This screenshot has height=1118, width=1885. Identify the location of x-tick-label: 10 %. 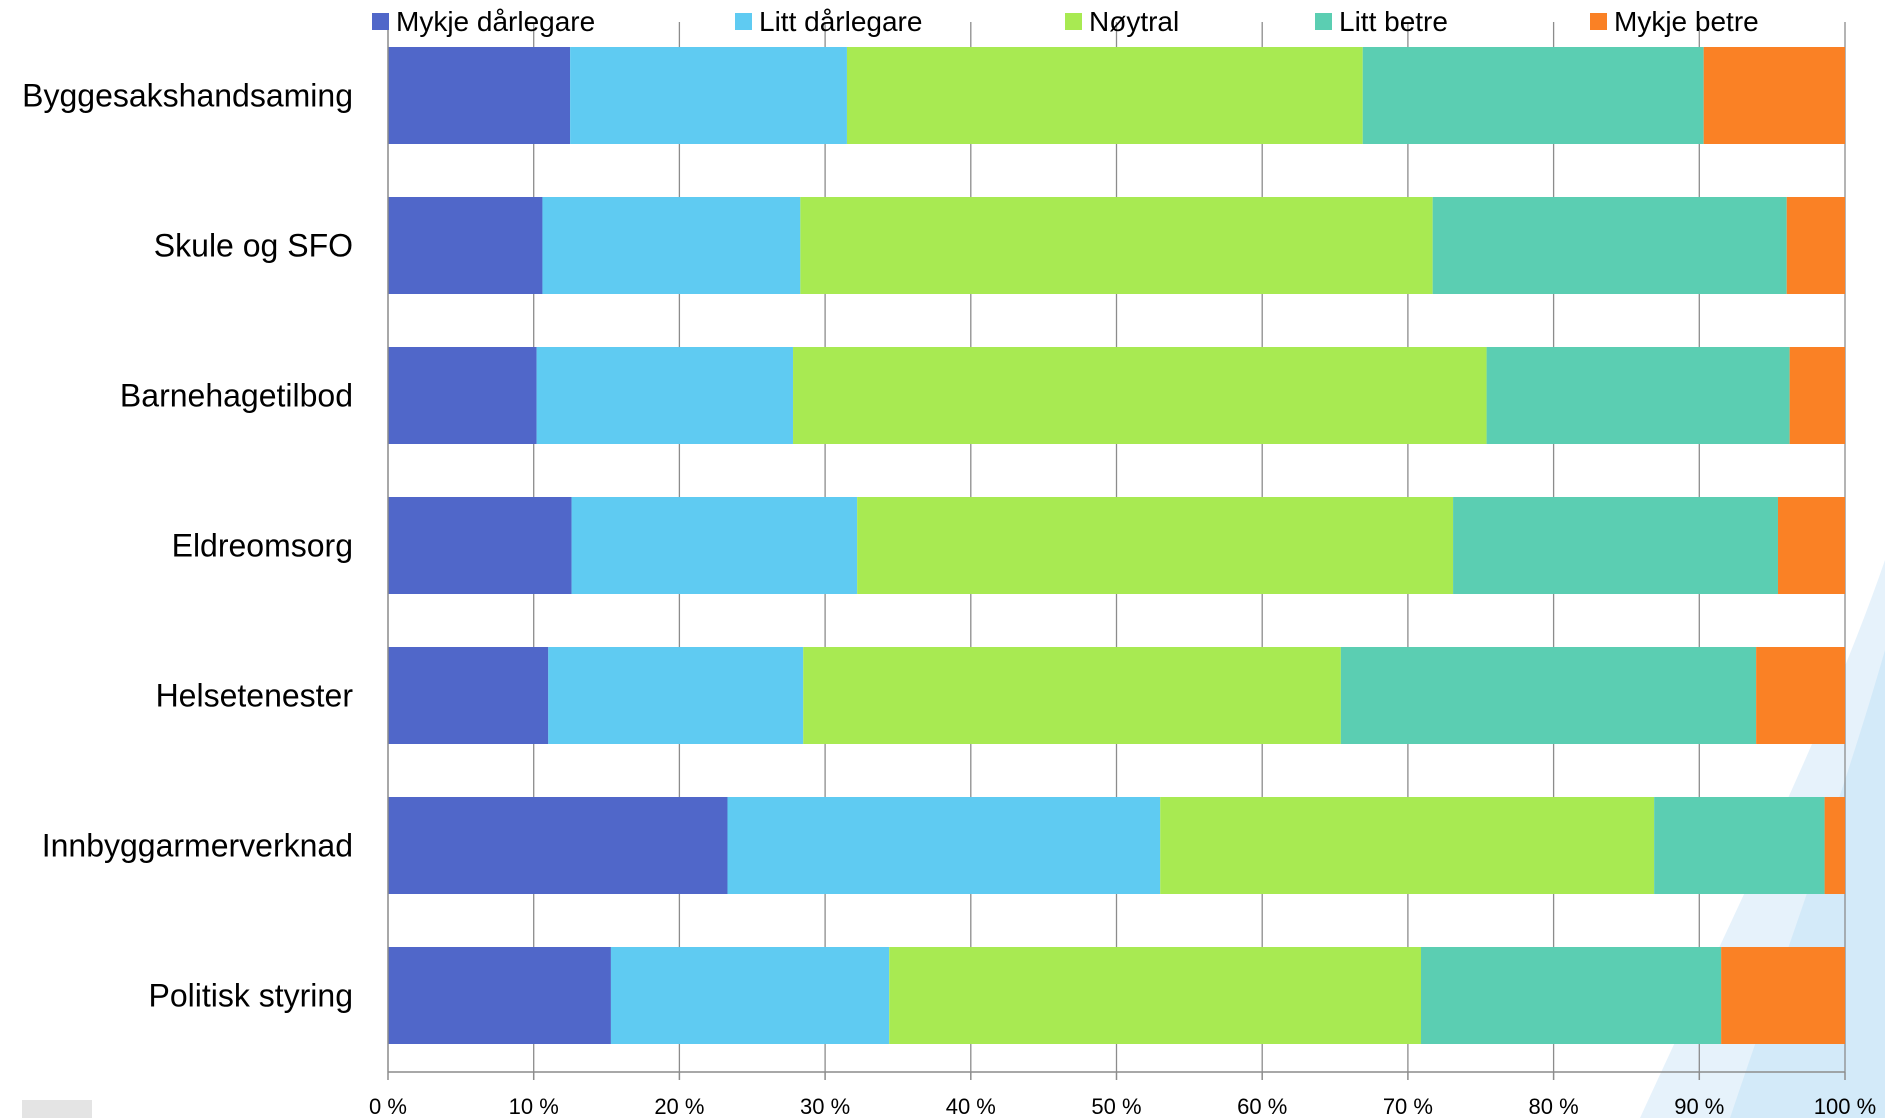
(534, 1106).